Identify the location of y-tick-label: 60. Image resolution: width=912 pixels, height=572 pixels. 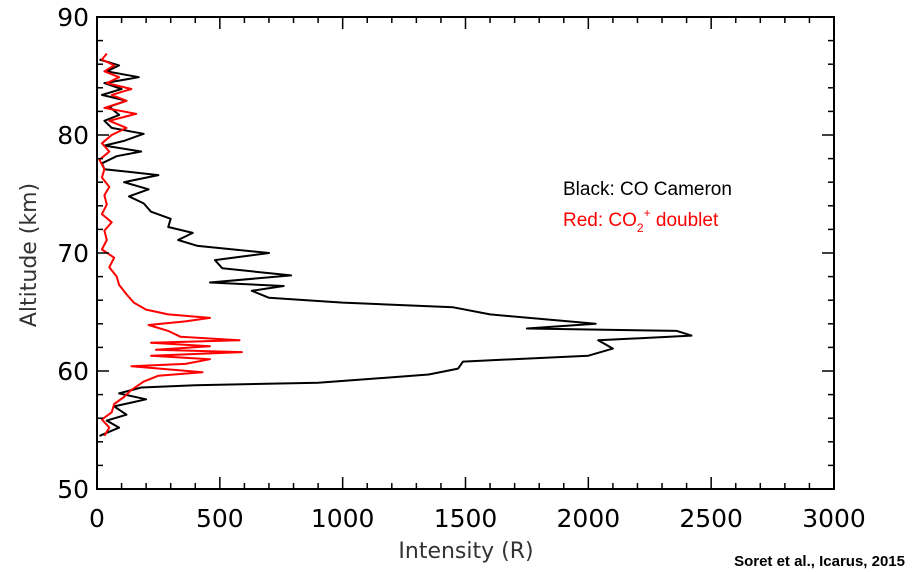
(73, 371).